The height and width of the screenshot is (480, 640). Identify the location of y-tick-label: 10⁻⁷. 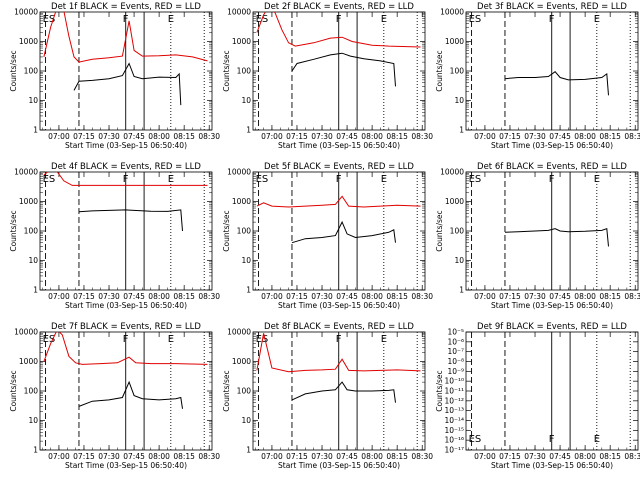
(455, 351).